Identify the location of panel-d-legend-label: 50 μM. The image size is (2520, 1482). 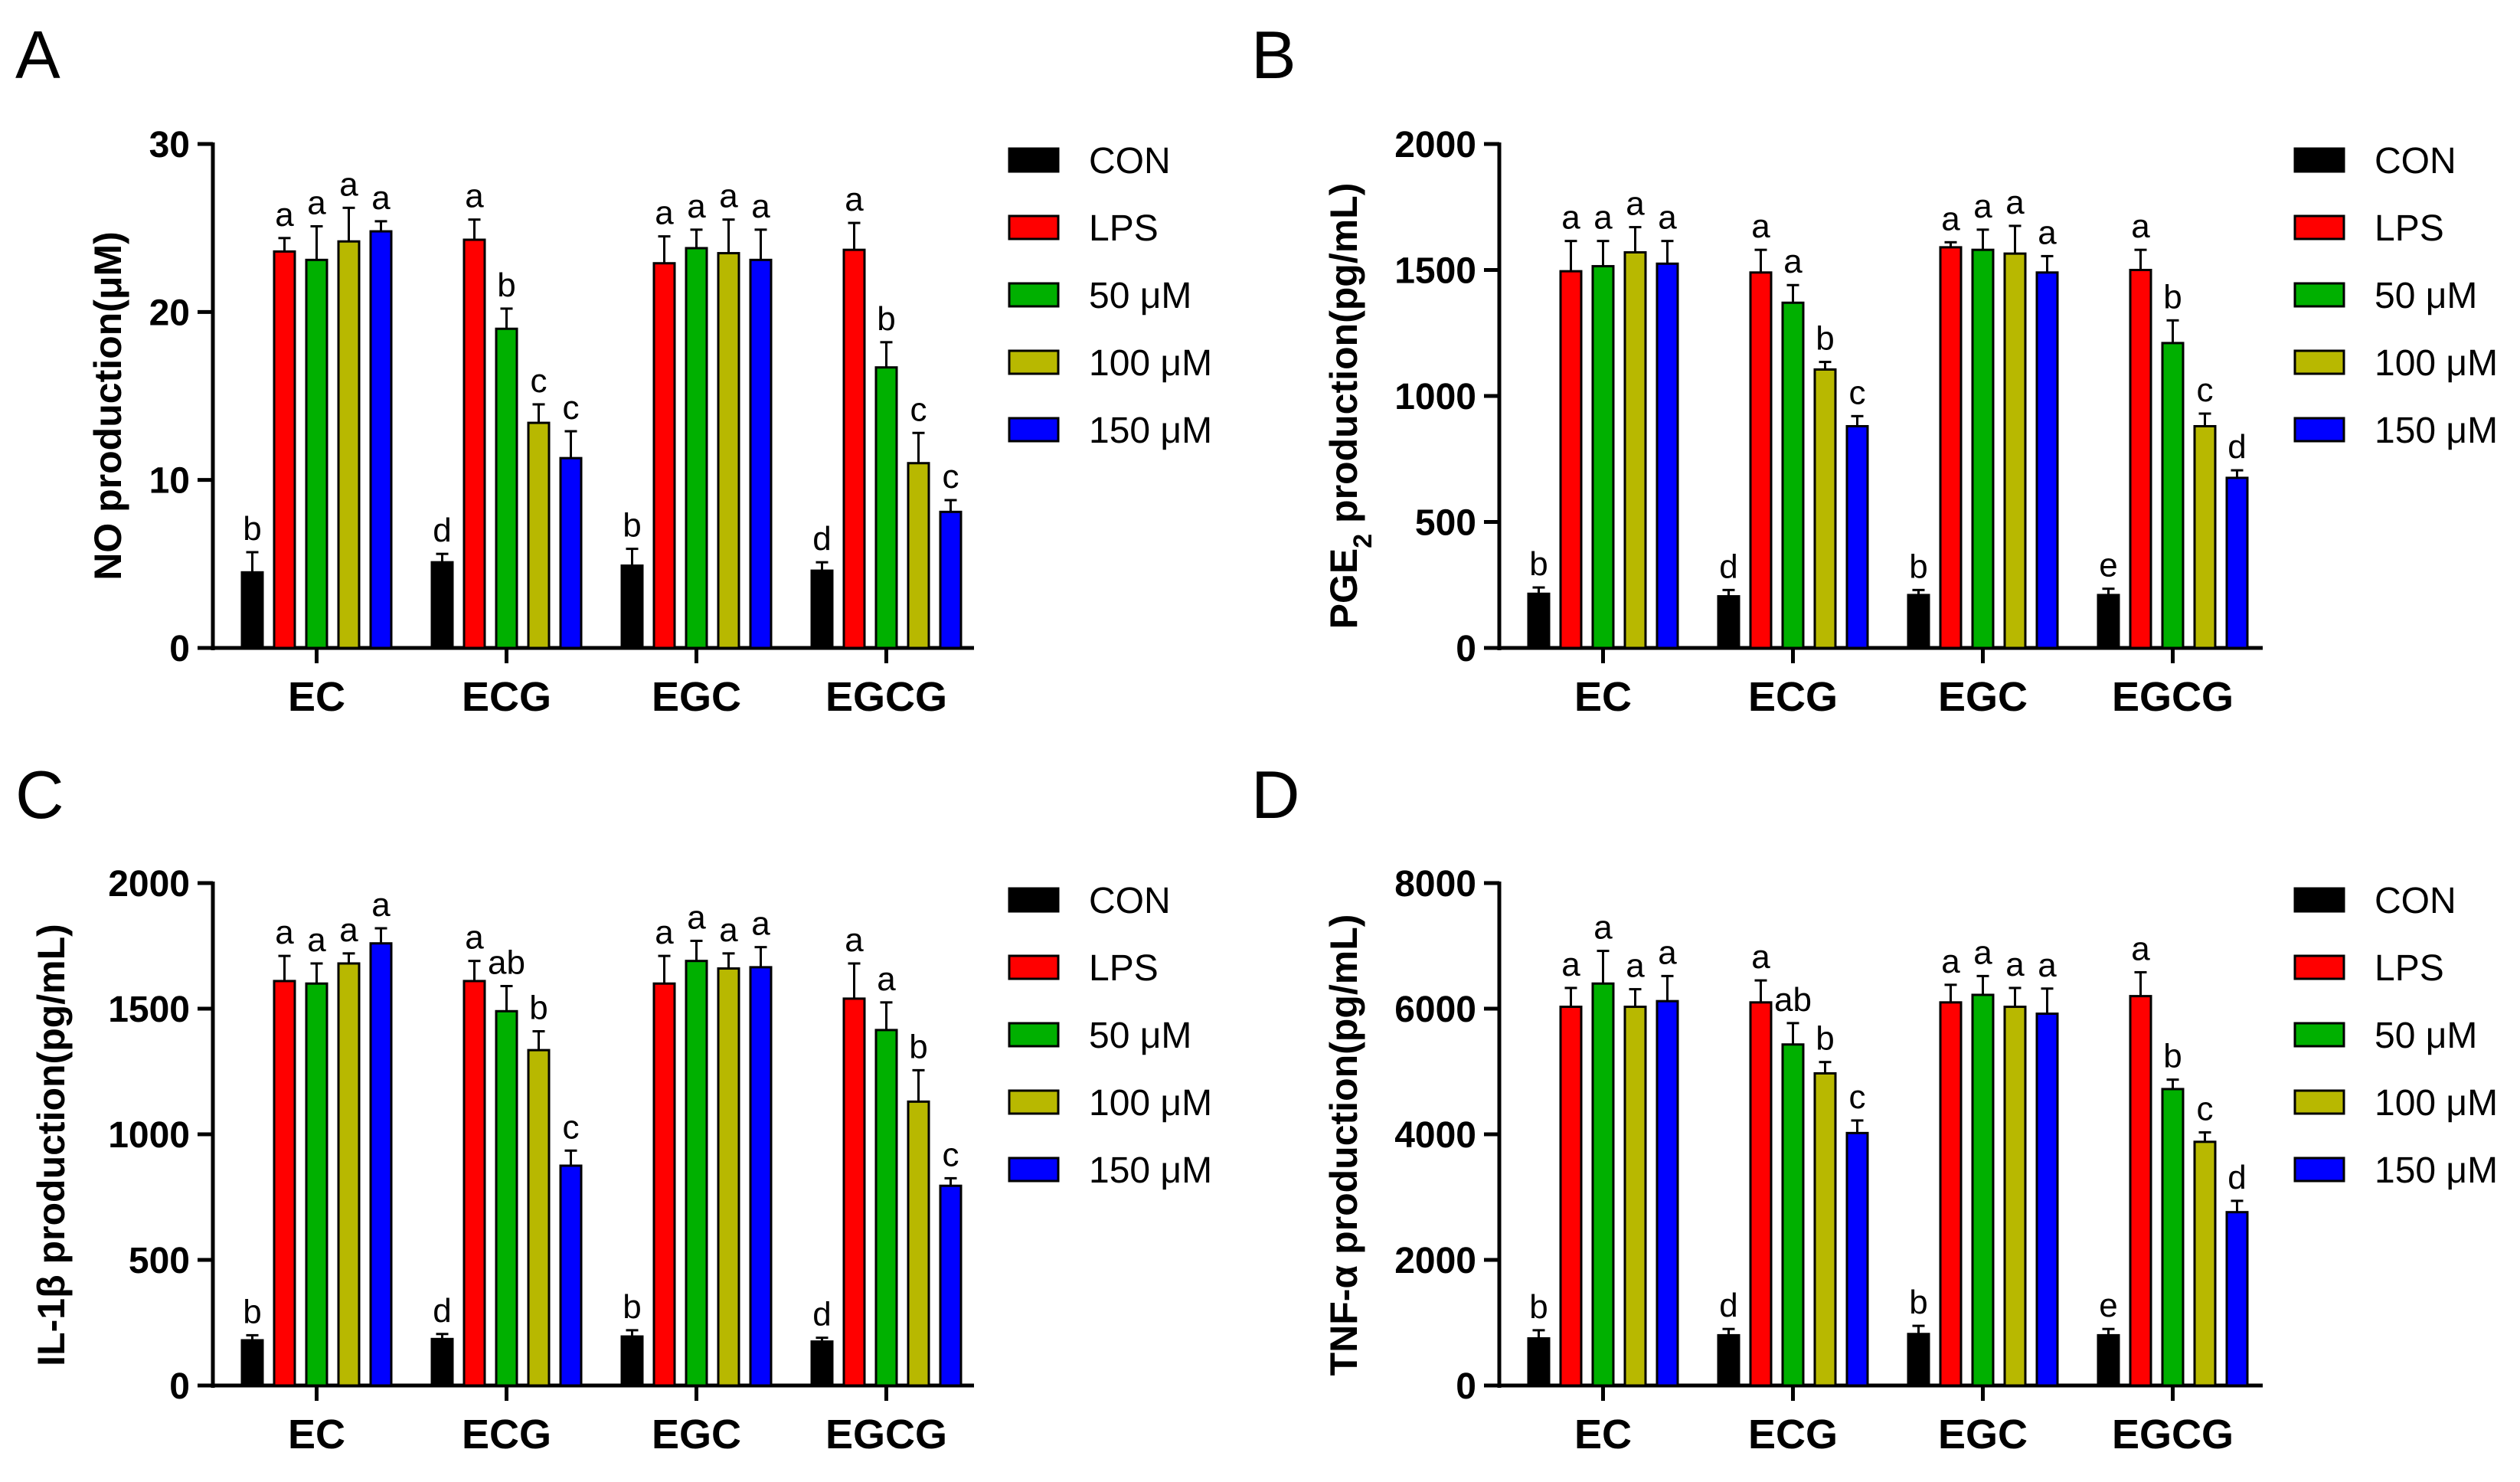
(2426, 1036).